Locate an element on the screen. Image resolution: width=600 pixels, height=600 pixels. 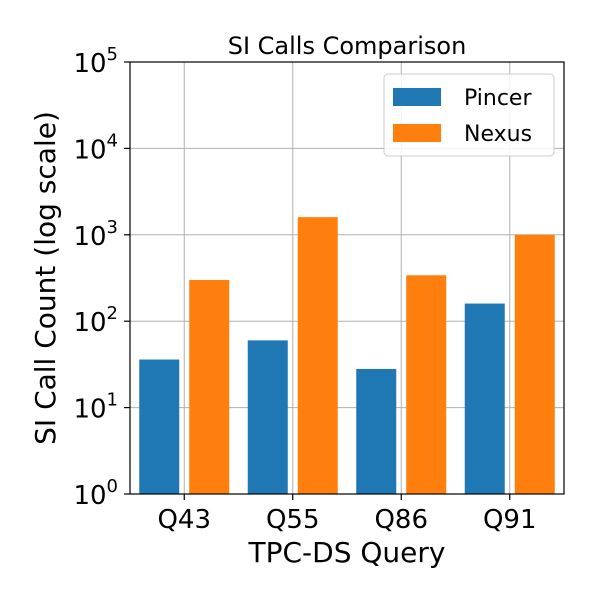
y-tick-label: 10³ is located at coordinates (95, 234).